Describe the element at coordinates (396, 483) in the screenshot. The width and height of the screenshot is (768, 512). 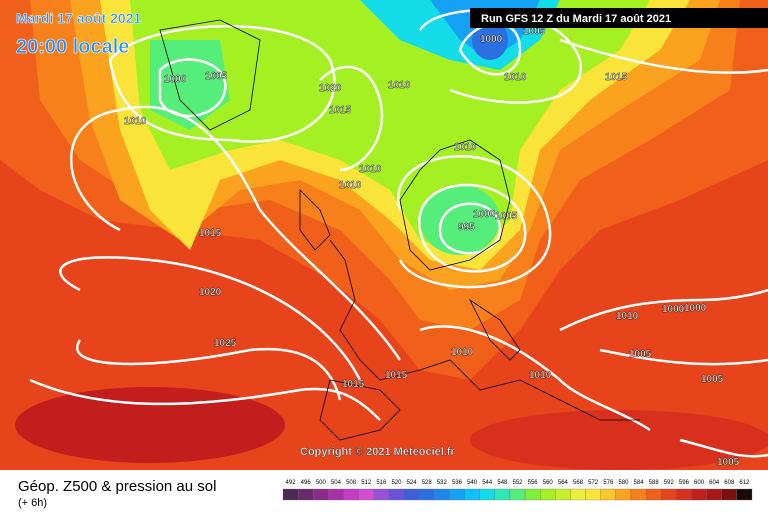
I see `legend-label: 520` at that location.